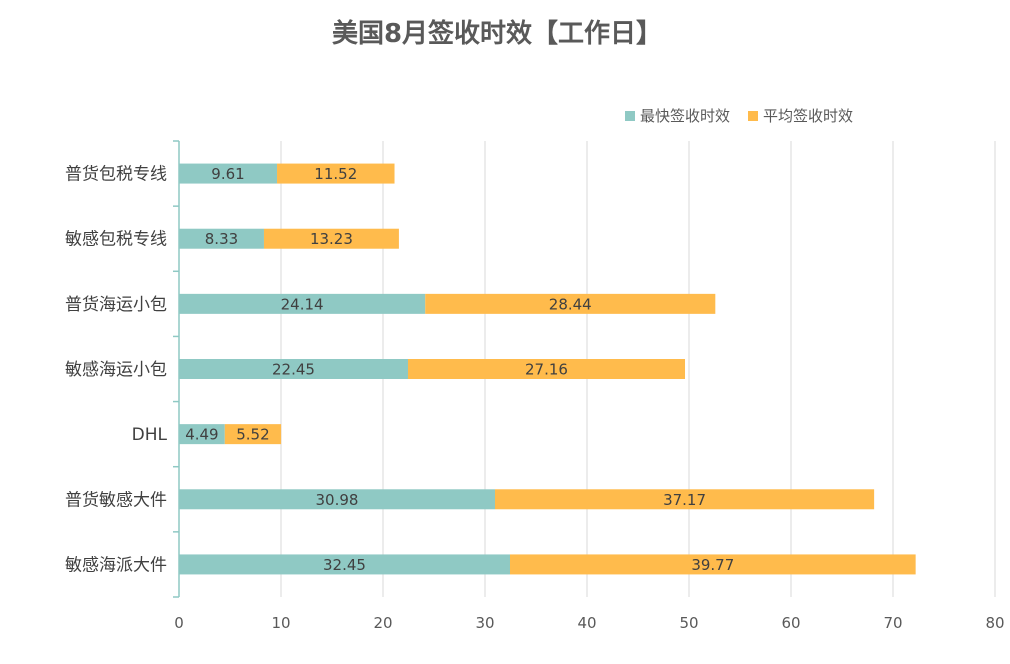  I want to click on chart-title: 美国8月签收时效【工作日】, so click(497, 33).